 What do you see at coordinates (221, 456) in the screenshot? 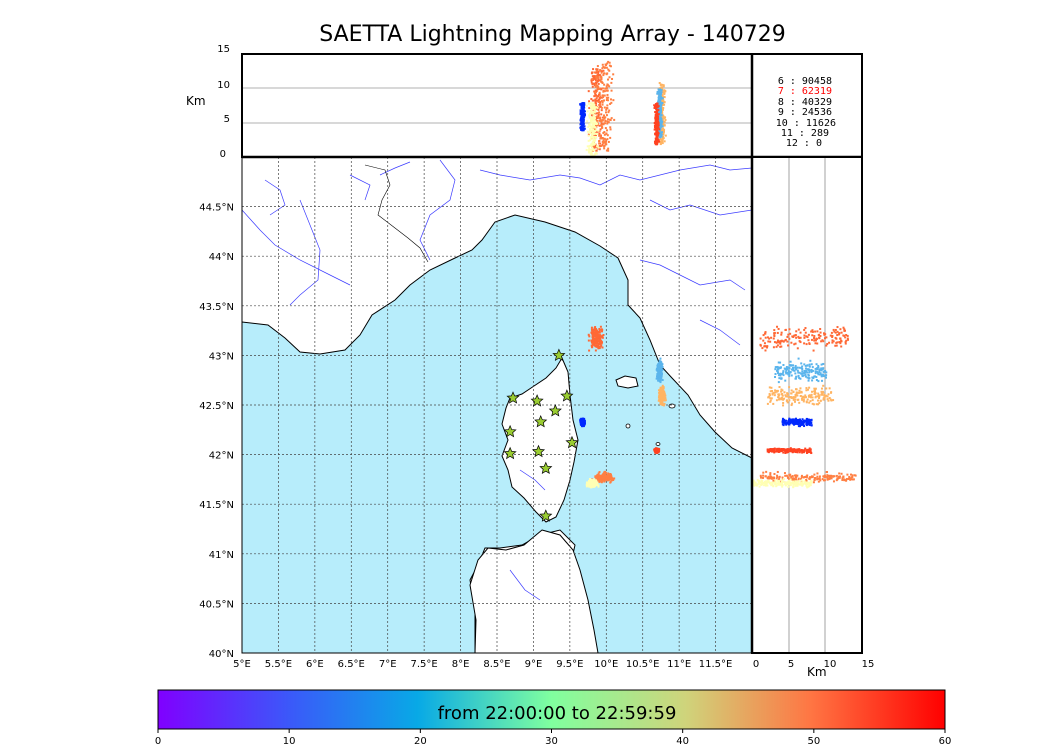
I see `lat-tick-label: 42°N` at bounding box center [221, 456].